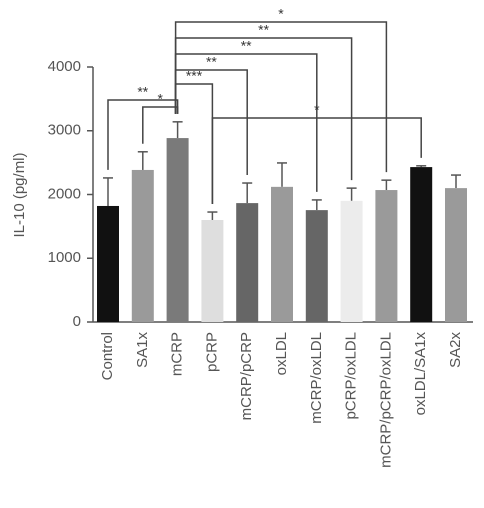 The width and height of the screenshot is (484, 508). Describe the element at coordinates (194, 76) in the screenshot. I see `significance-label: ***` at that location.